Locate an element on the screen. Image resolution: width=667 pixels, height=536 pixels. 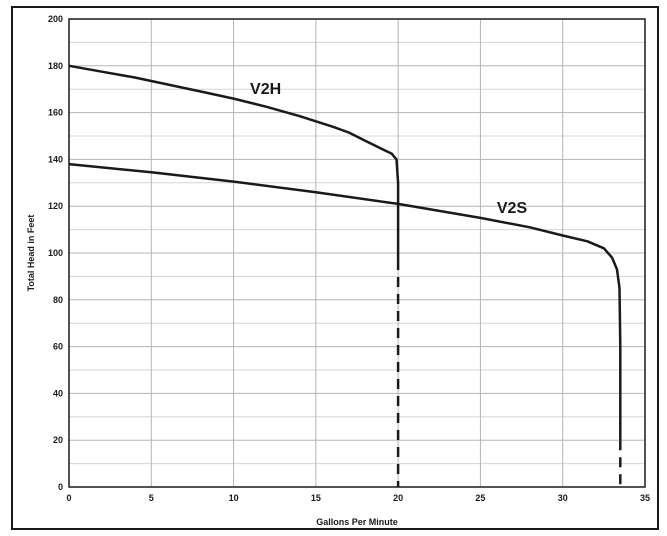
y-tick-label: 180 is located at coordinates (55, 66).